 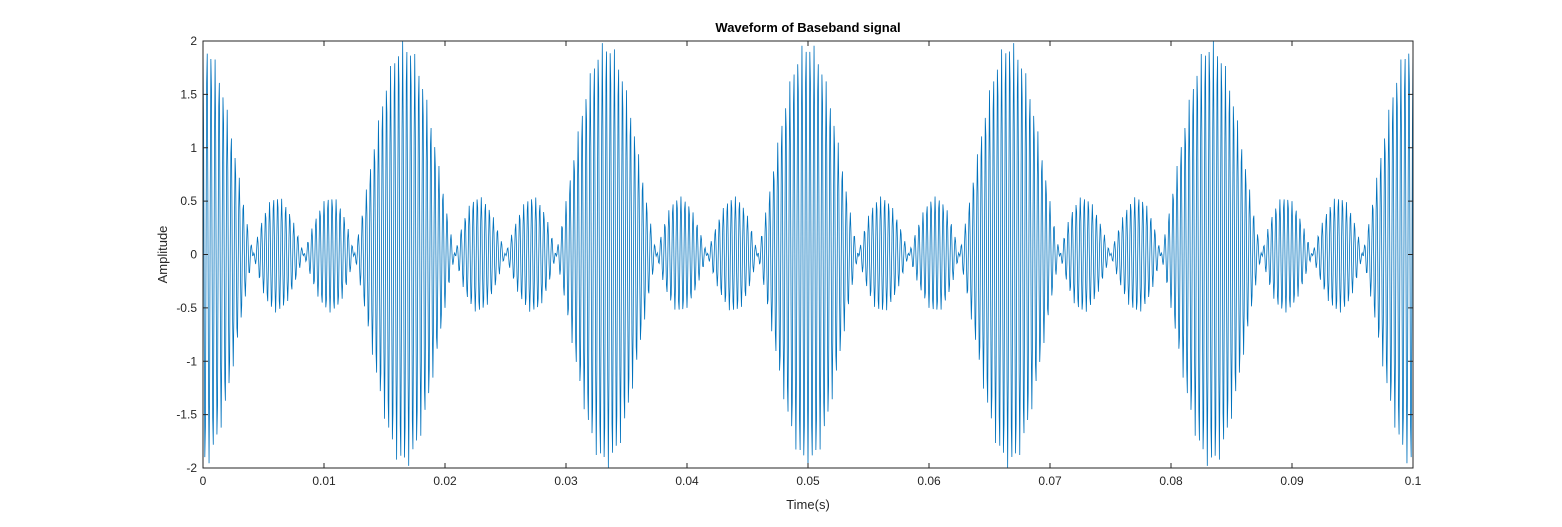 I want to click on y-tick-label: 2, so click(x=193, y=41).